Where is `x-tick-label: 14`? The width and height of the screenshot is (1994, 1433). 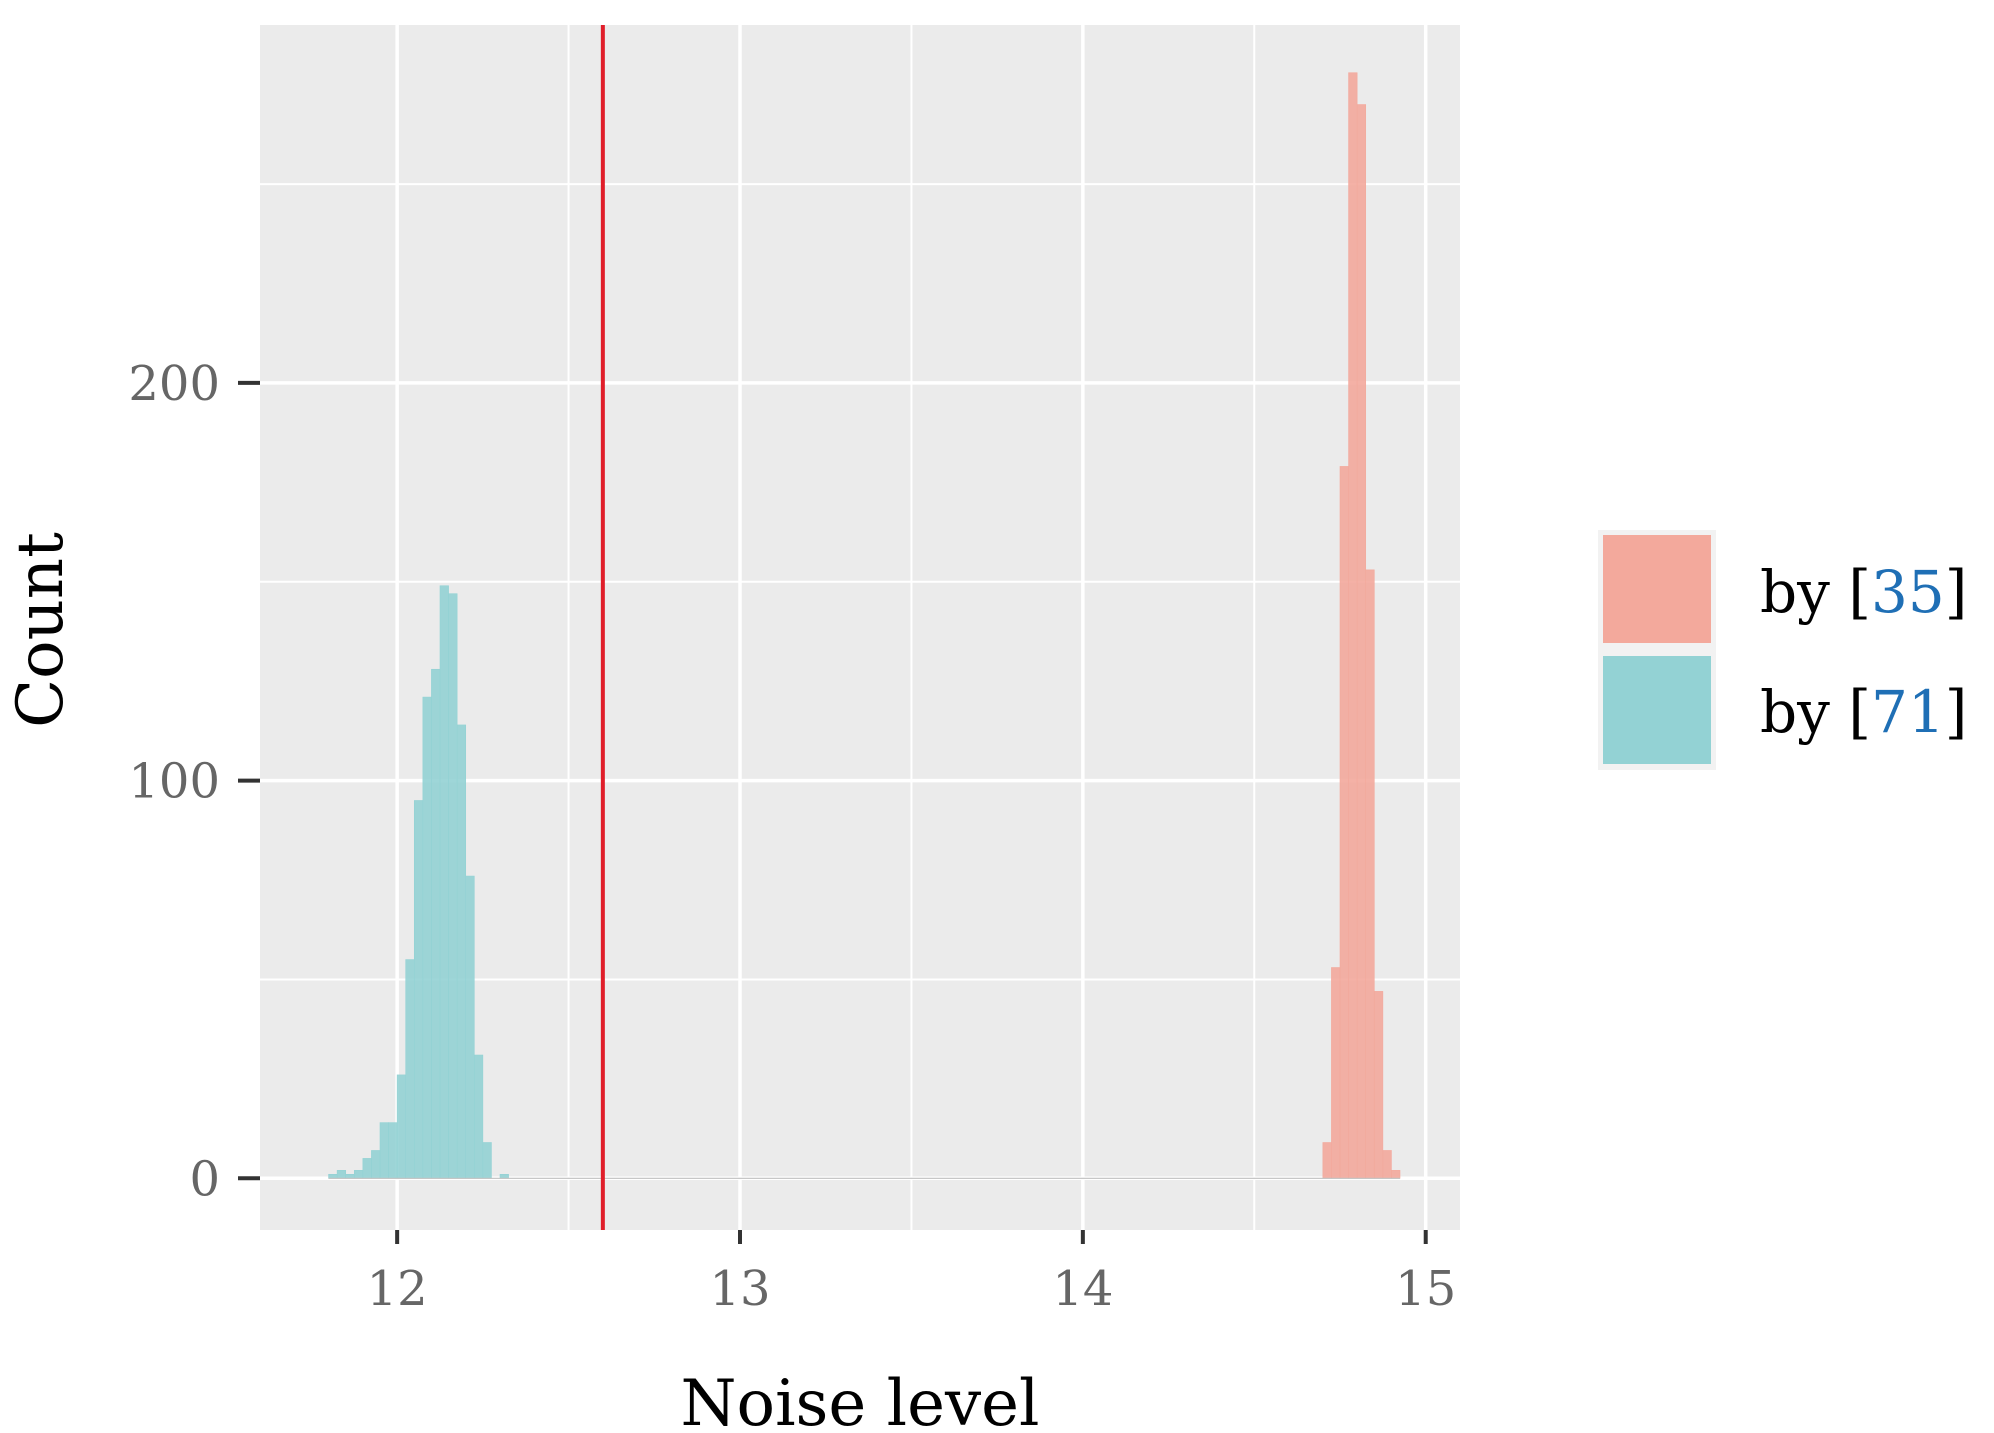 x-tick-label: 14 is located at coordinates (1082, 1289).